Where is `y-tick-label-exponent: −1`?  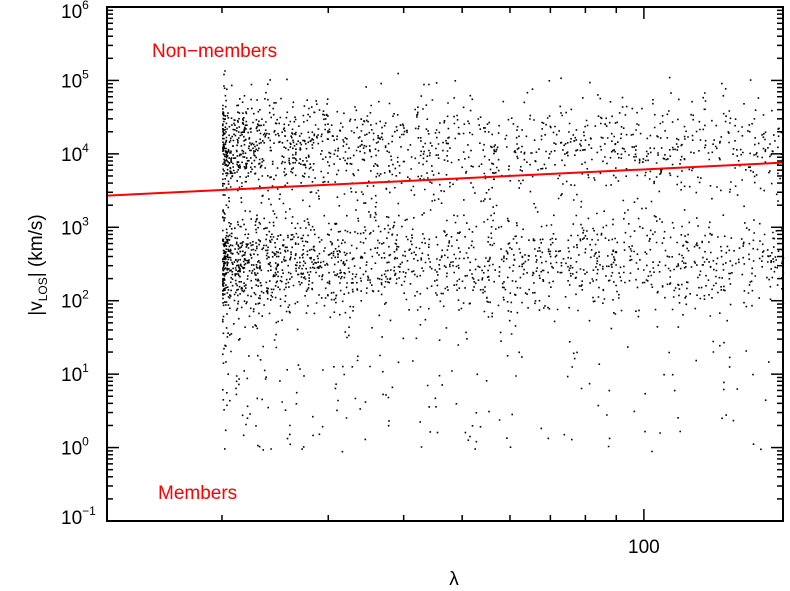 y-tick-label-exponent: −1 is located at coordinates (89, 511).